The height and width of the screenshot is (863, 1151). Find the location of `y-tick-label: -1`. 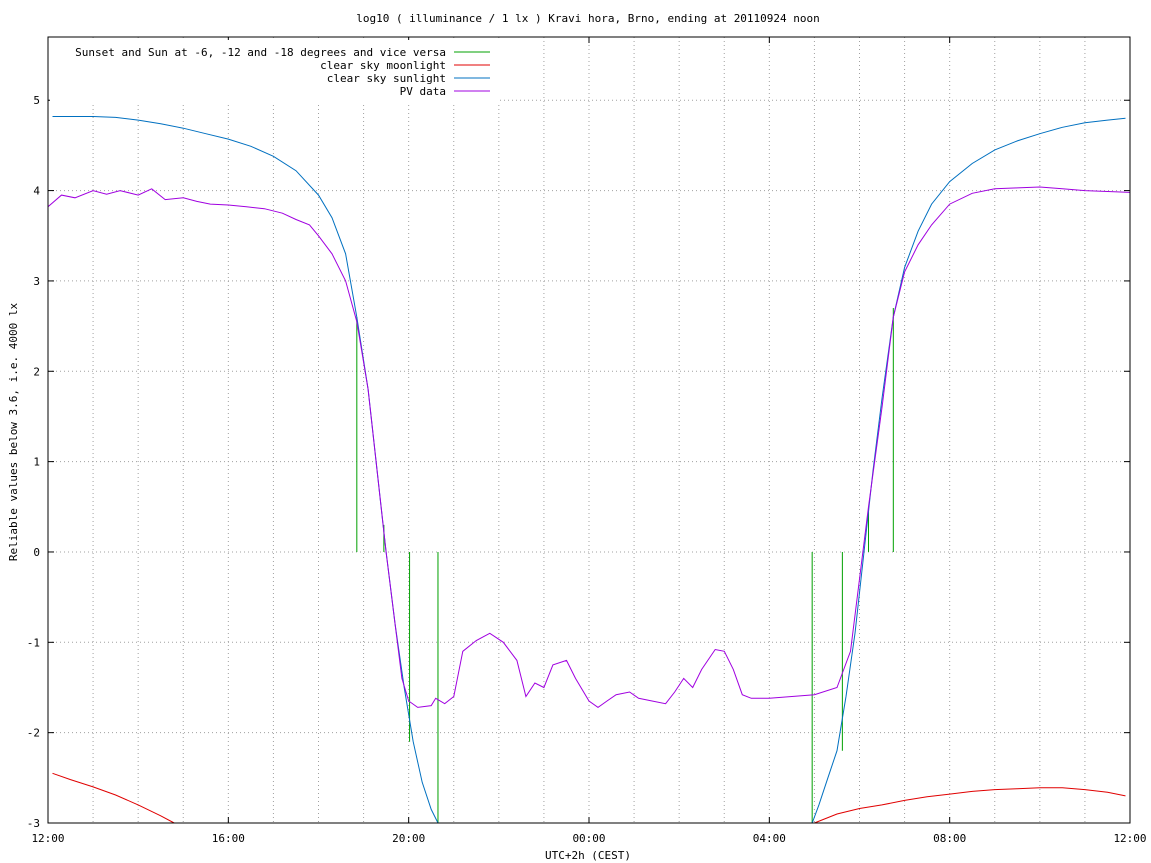

y-tick-label: -1 is located at coordinates (33, 642).